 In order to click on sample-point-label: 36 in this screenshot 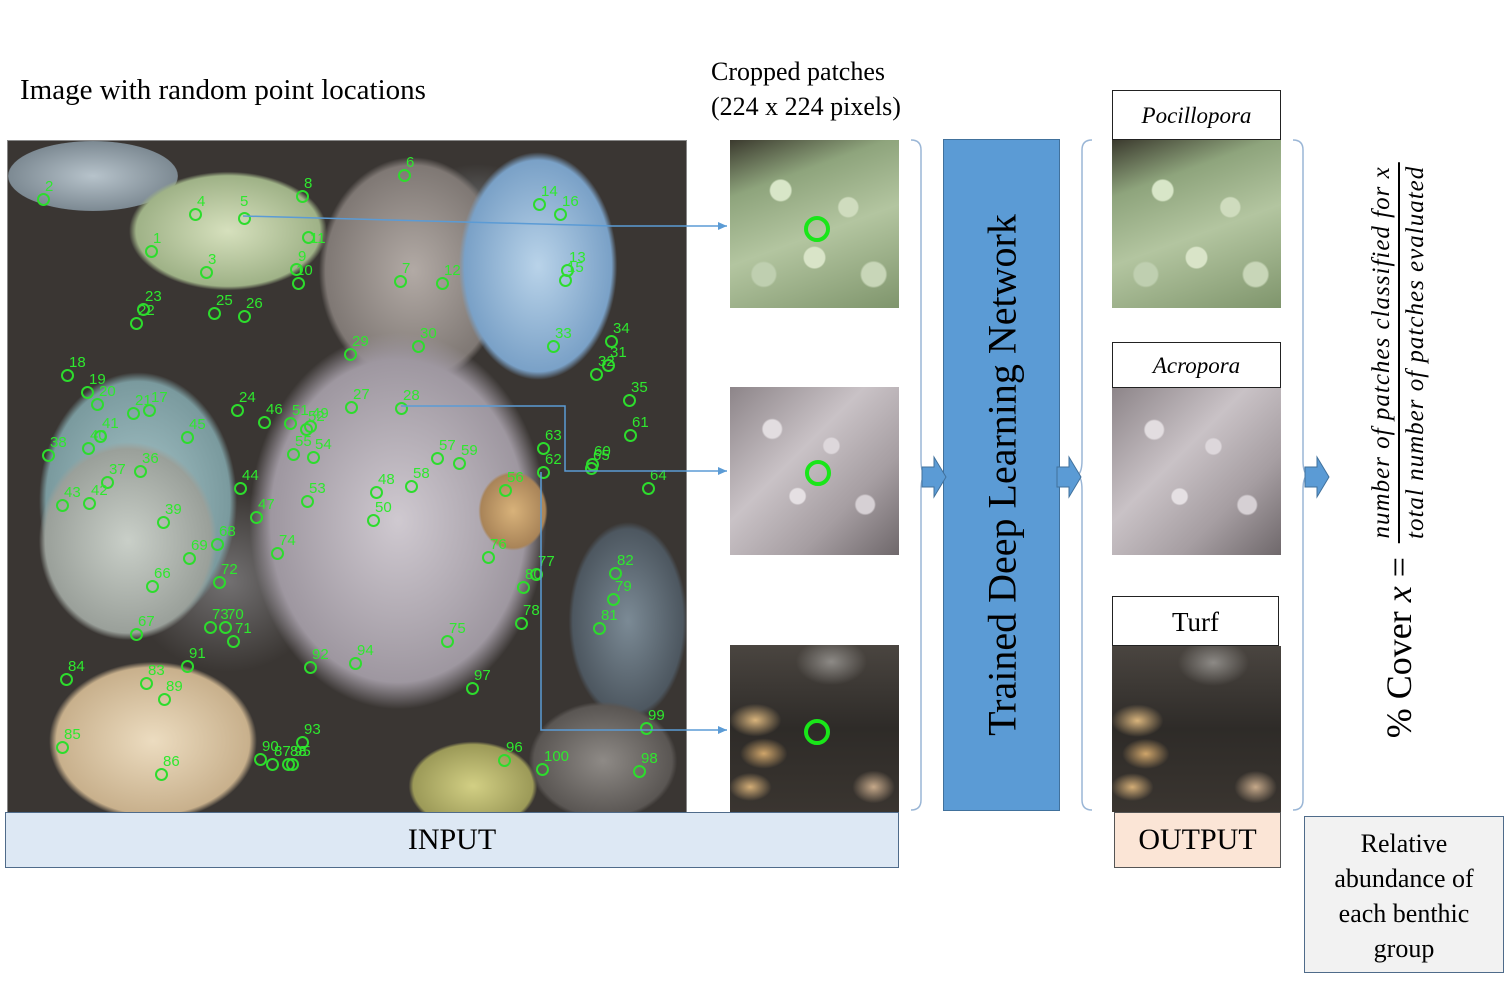, I will do `click(150, 458)`.